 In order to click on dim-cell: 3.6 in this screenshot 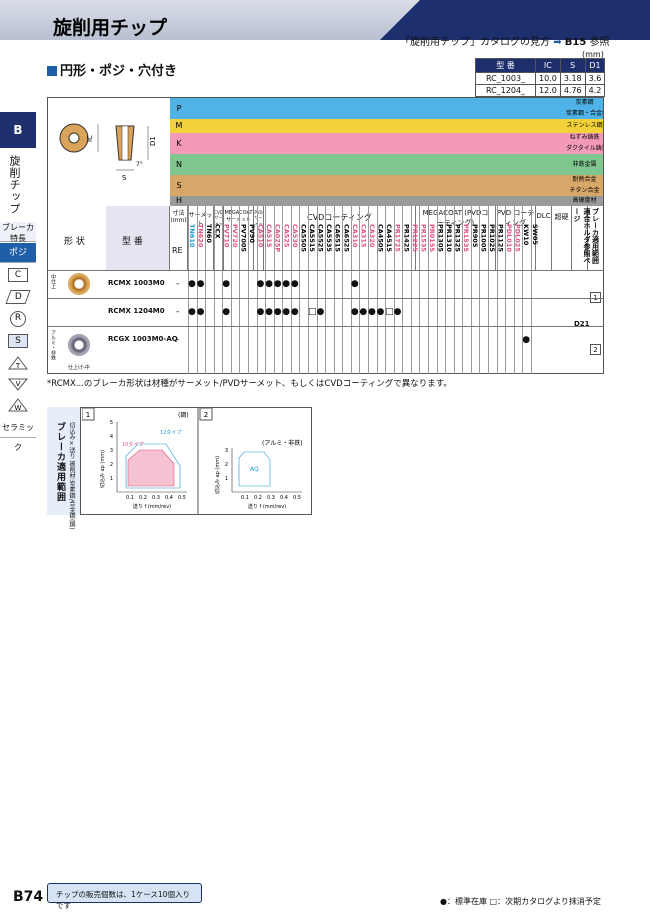, I will do `click(595, 78)`.